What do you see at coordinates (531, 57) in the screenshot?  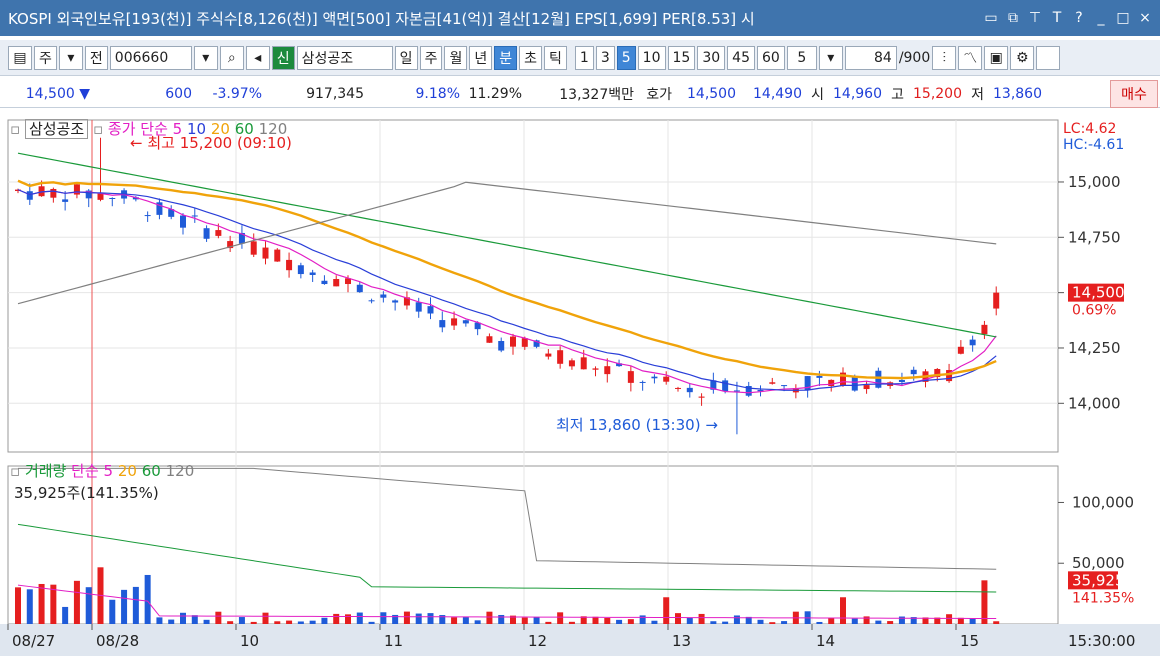 I see `tab-period-초: 초` at bounding box center [531, 57].